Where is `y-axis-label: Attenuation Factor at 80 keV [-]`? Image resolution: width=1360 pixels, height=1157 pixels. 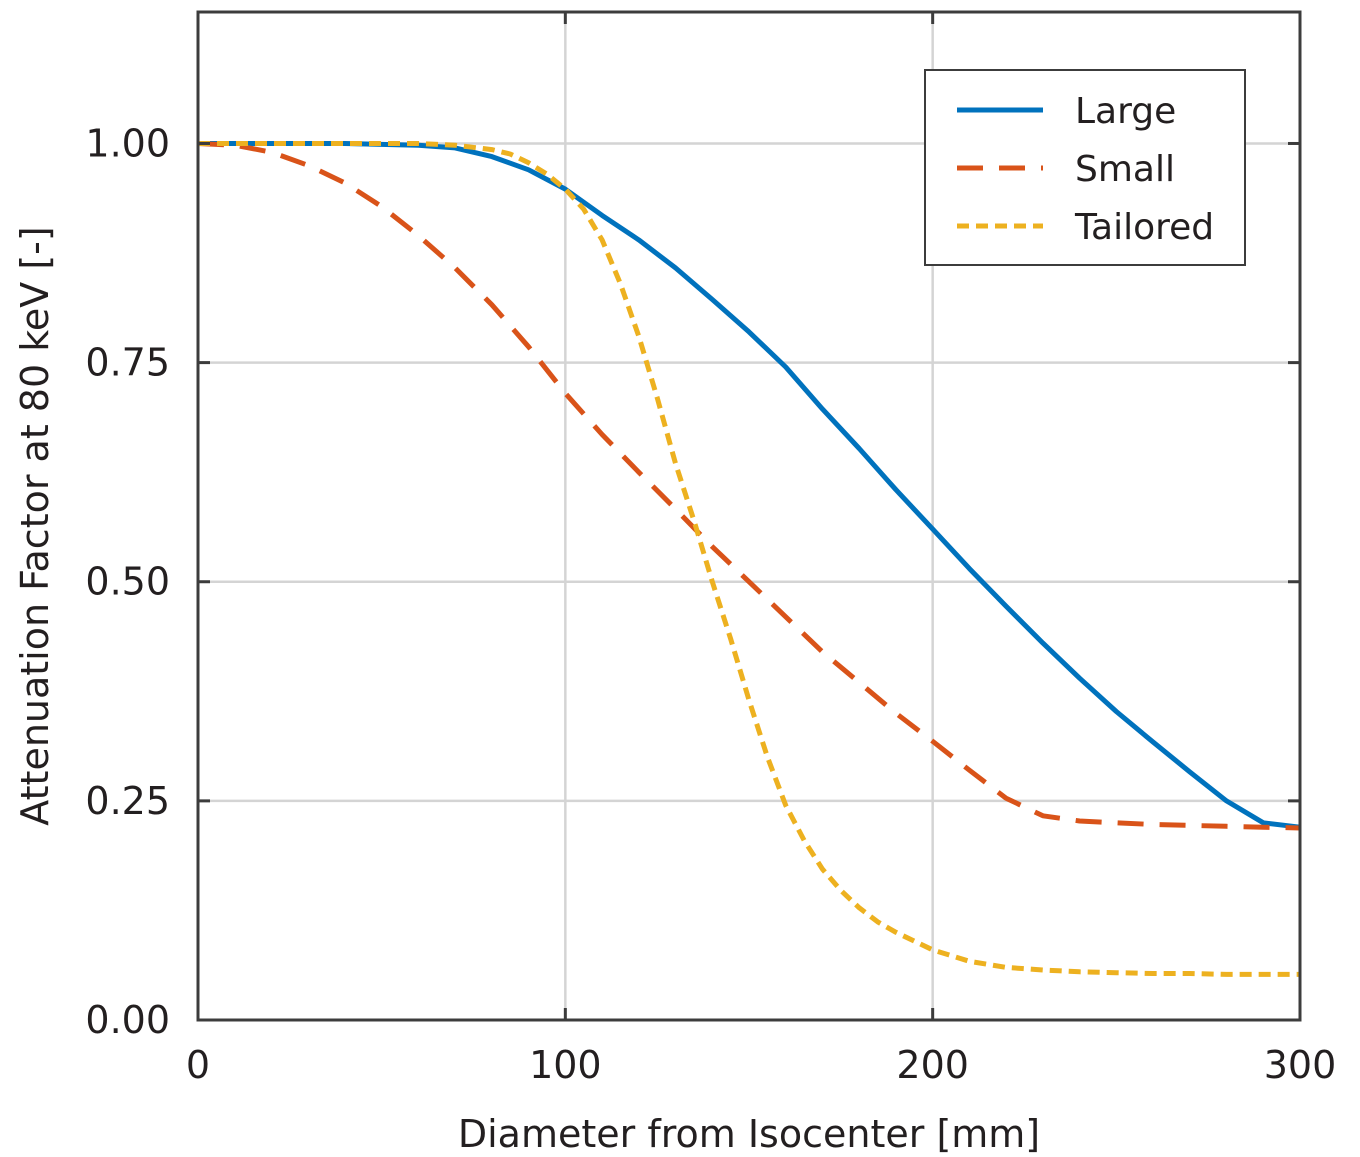 y-axis-label: Attenuation Factor at 80 keV [-] is located at coordinates (35, 525).